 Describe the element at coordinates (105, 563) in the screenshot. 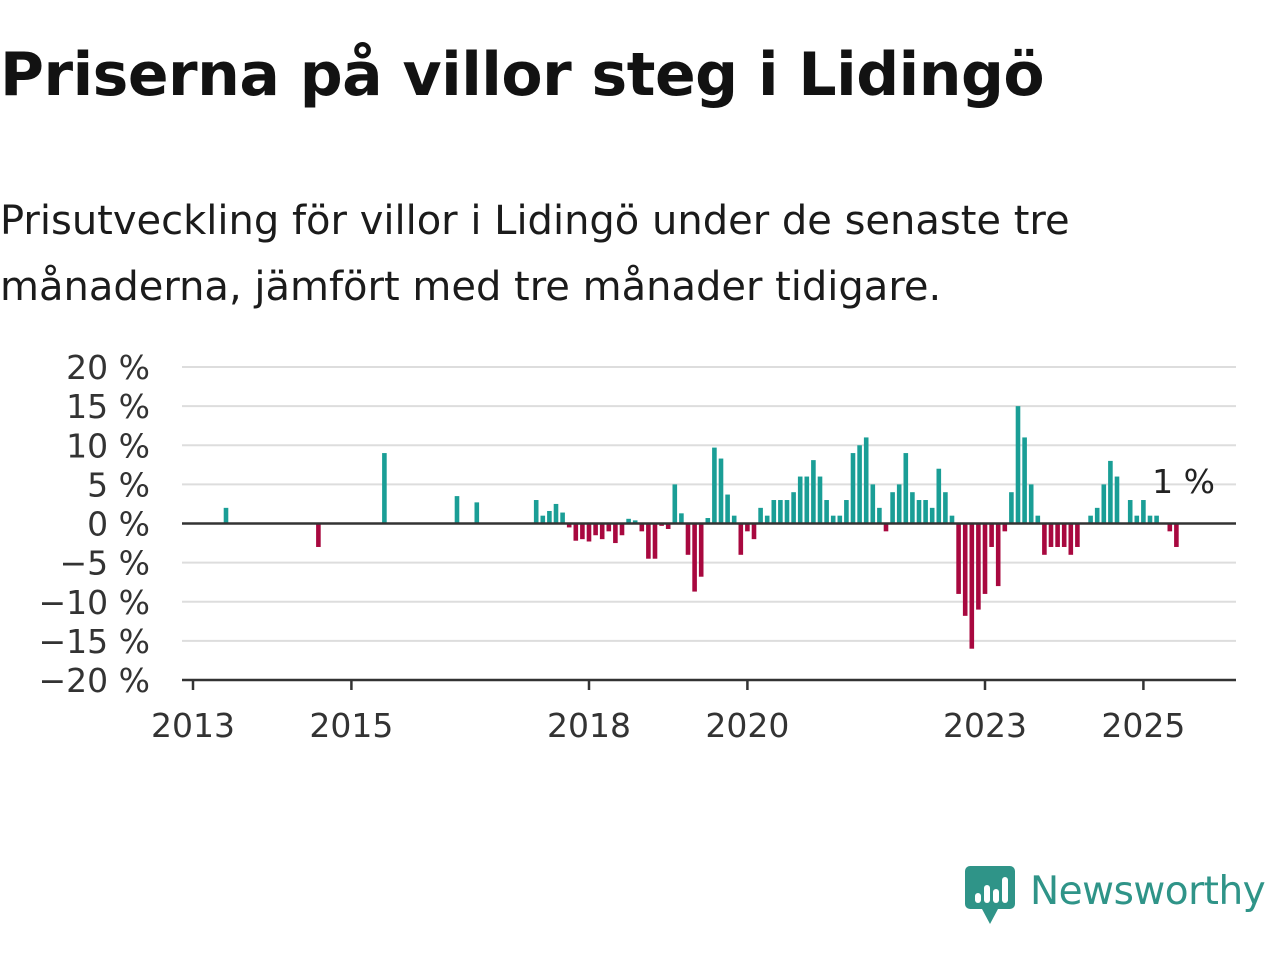

I see `y-tick-label: −5 %` at that location.